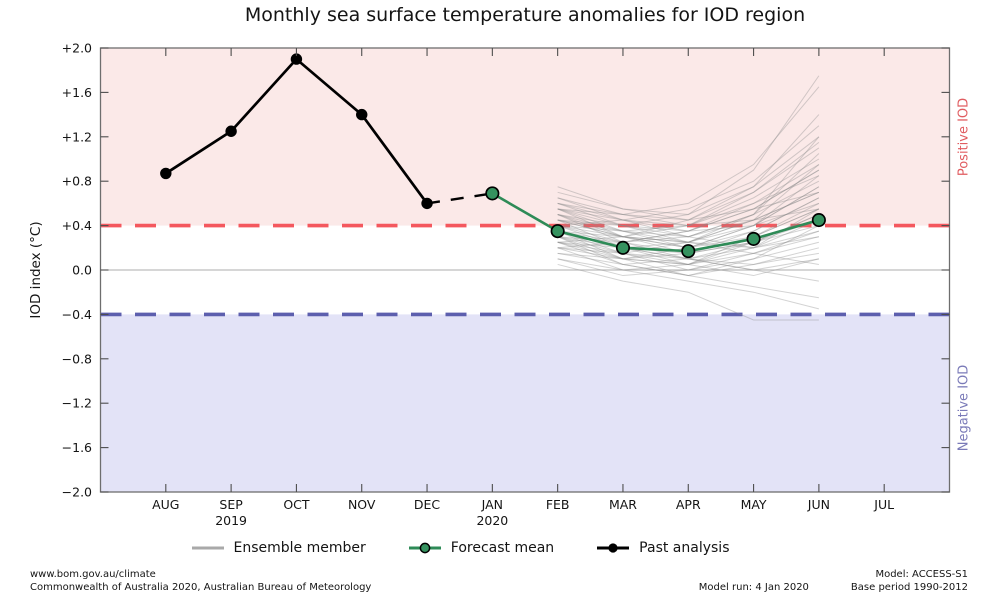 The height and width of the screenshot is (600, 1000). I want to click on x-tick-label: JUL, so click(883, 504).